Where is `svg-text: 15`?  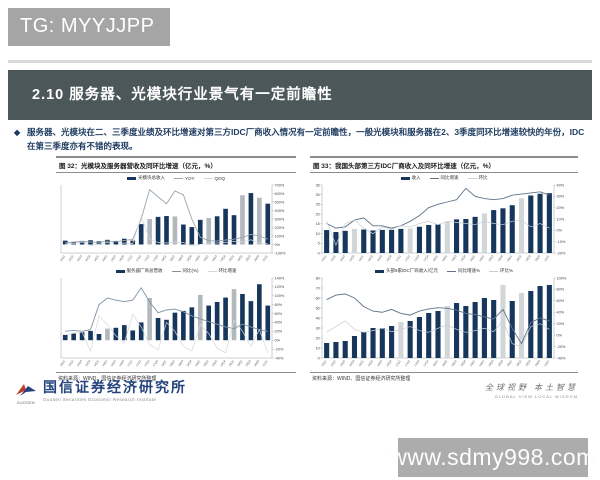
svg-text: 15 is located at coordinates (318, 224).